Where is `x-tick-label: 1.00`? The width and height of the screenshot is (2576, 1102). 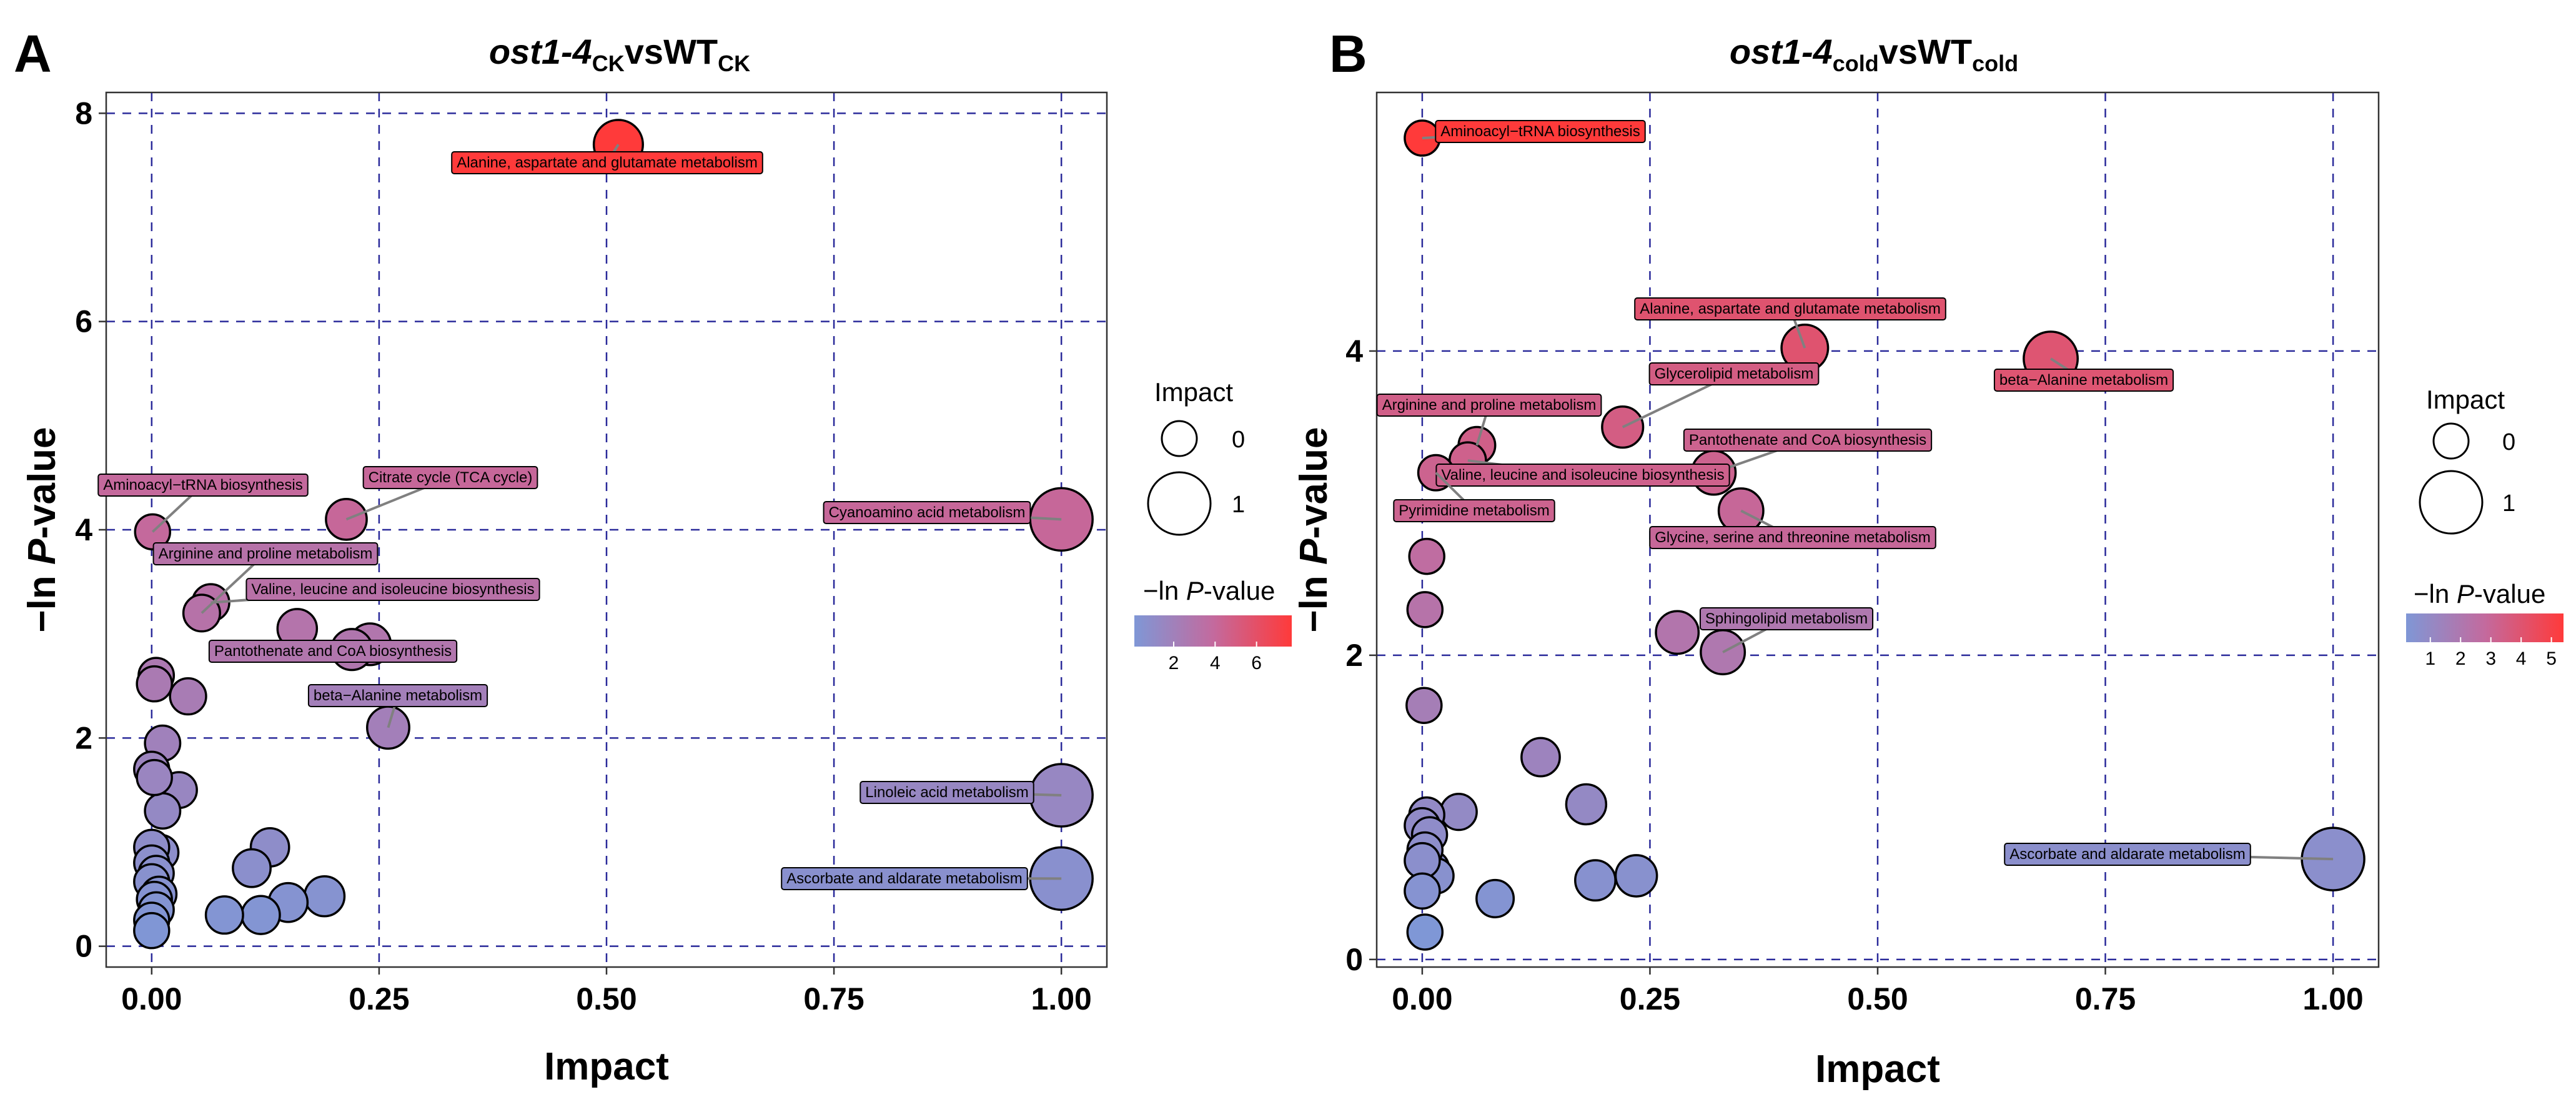 x-tick-label: 1.00 is located at coordinates (2332, 998).